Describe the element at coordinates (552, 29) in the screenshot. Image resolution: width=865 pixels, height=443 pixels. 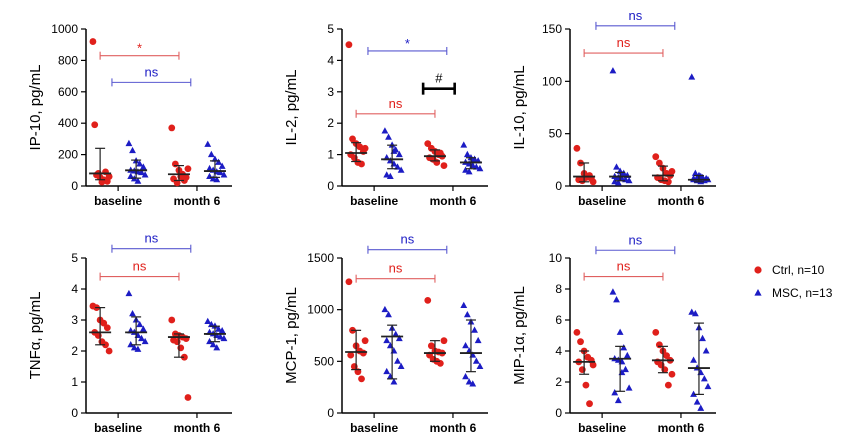
I see `y-tick-label: 150` at that location.